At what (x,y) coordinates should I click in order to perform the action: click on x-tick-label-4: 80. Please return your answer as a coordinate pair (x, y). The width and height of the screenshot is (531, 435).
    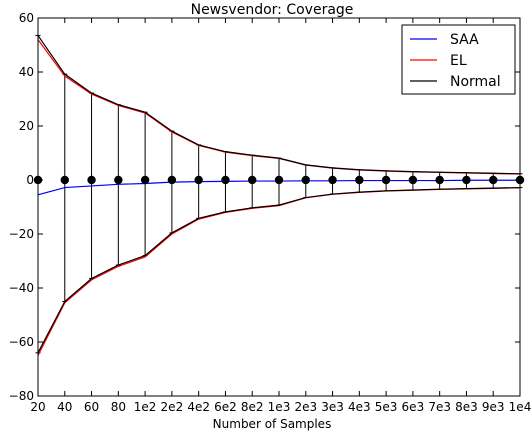
    Looking at the image, I should click on (118, 407).